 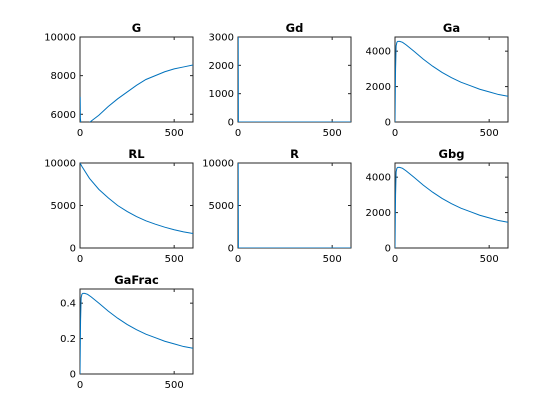 I want to click on y-tick-label: 3000, so click(x=221, y=38).